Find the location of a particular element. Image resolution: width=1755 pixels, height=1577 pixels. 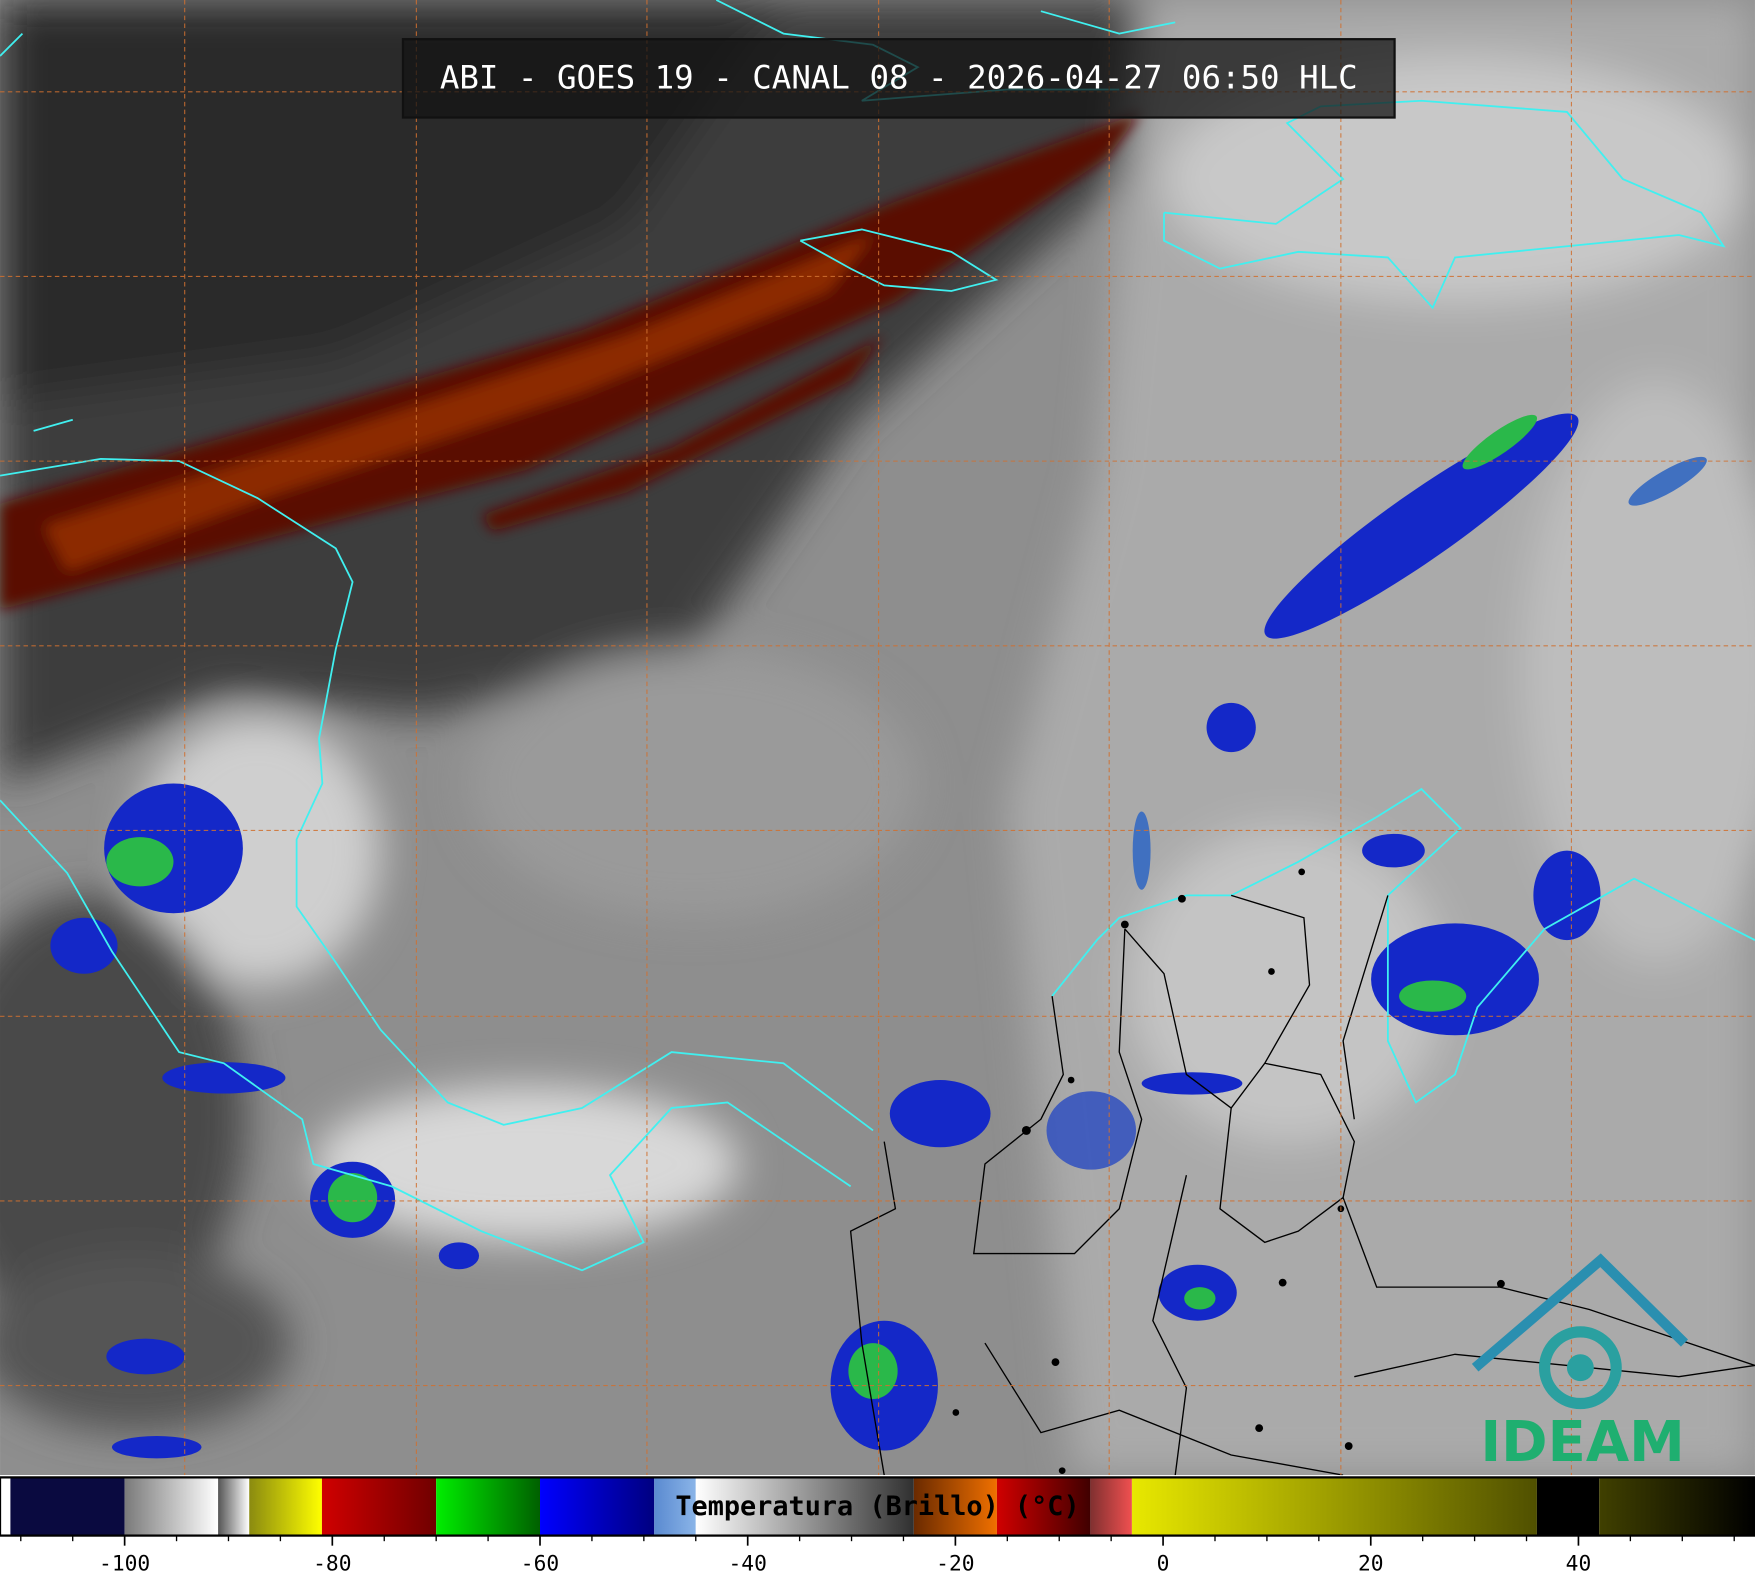

x-tick-label: 40 is located at coordinates (1579, 1564).